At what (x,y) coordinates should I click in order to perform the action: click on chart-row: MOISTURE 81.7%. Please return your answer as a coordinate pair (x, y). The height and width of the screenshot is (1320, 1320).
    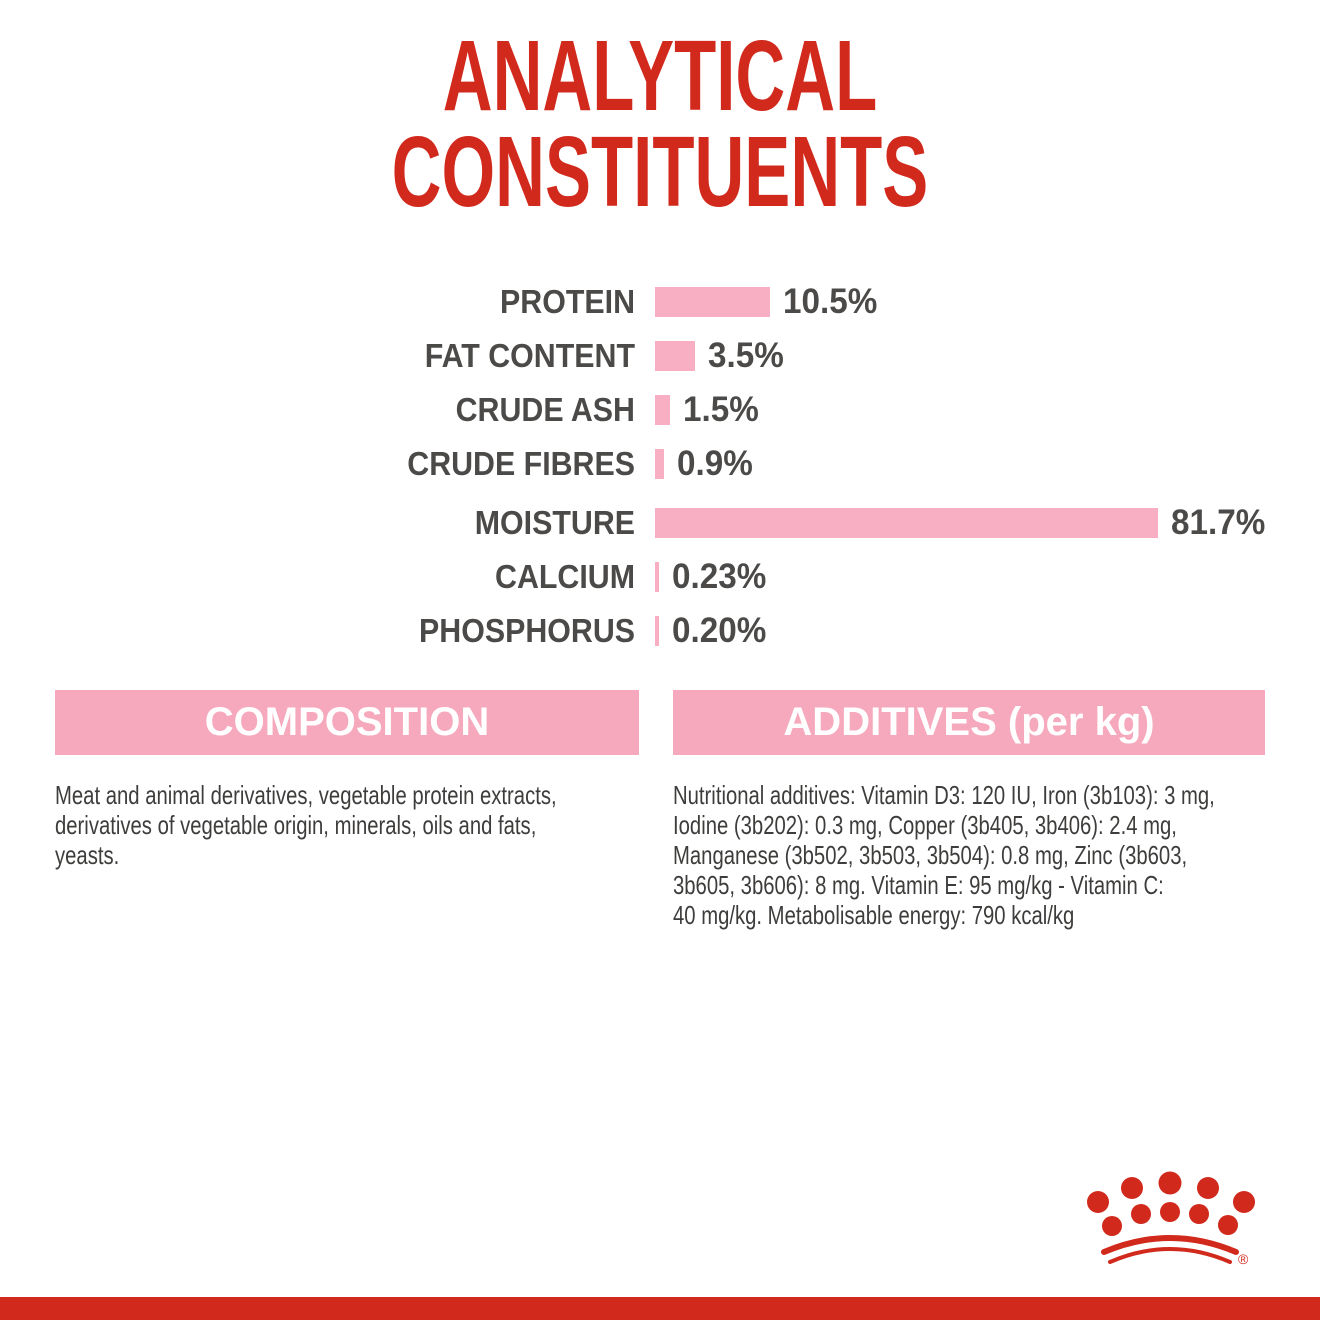
    Looking at the image, I should click on (660, 523).